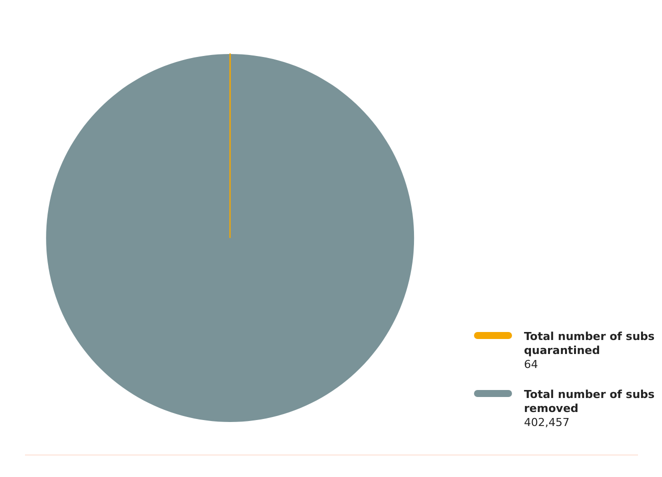 The height and width of the screenshot is (477, 662). I want to click on data-label: 64, so click(531, 364).